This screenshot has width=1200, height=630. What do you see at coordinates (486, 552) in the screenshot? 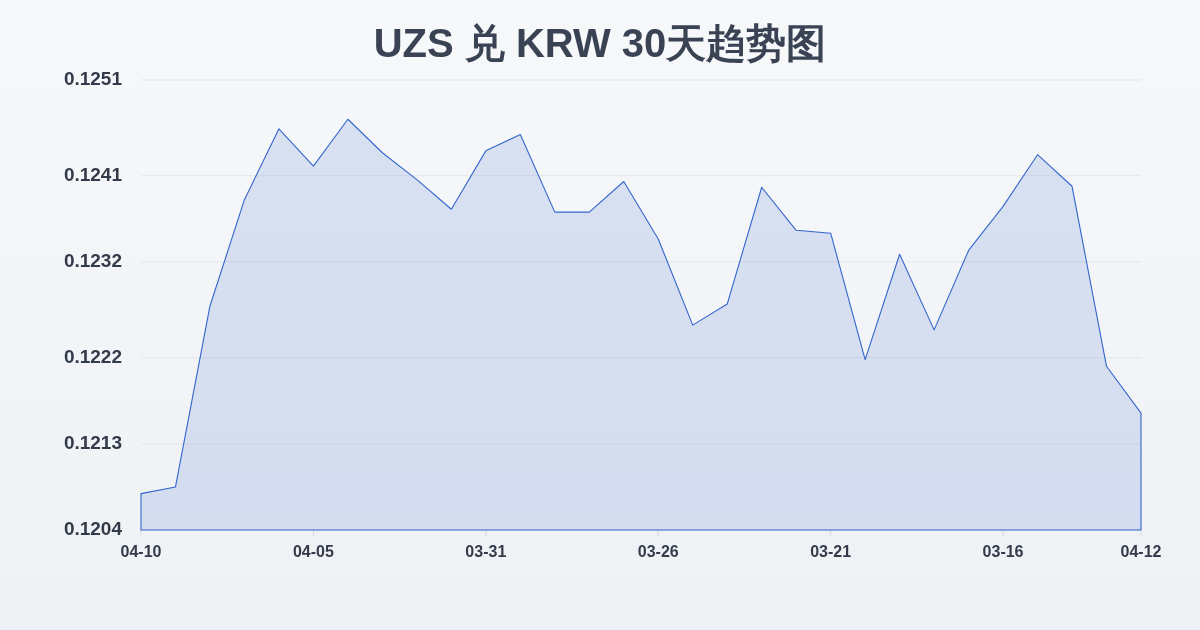
I see `x-tick-label: 03-31` at bounding box center [486, 552].